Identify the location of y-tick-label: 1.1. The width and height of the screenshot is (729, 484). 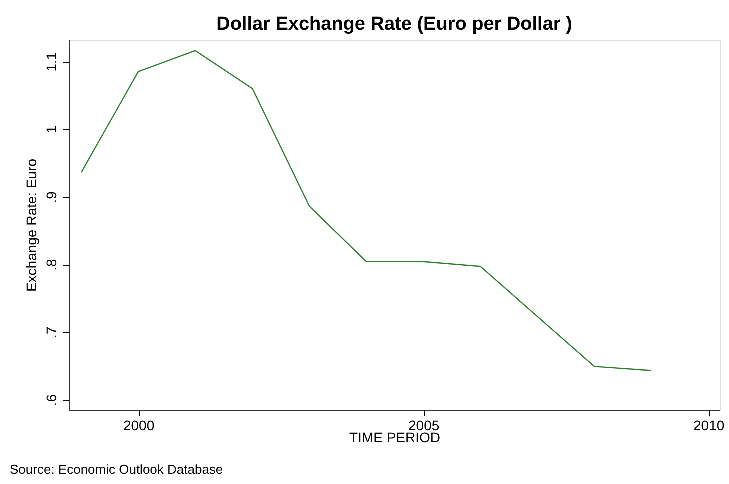
(52, 62).